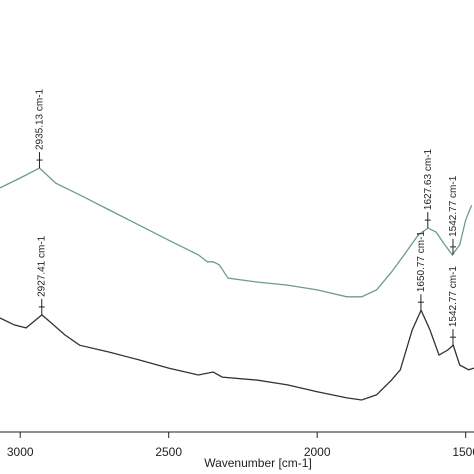 This screenshot has height=474, width=474. Describe the element at coordinates (258, 463) in the screenshot. I see `x-axis-label: Wavenumber [cm-1]` at that location.